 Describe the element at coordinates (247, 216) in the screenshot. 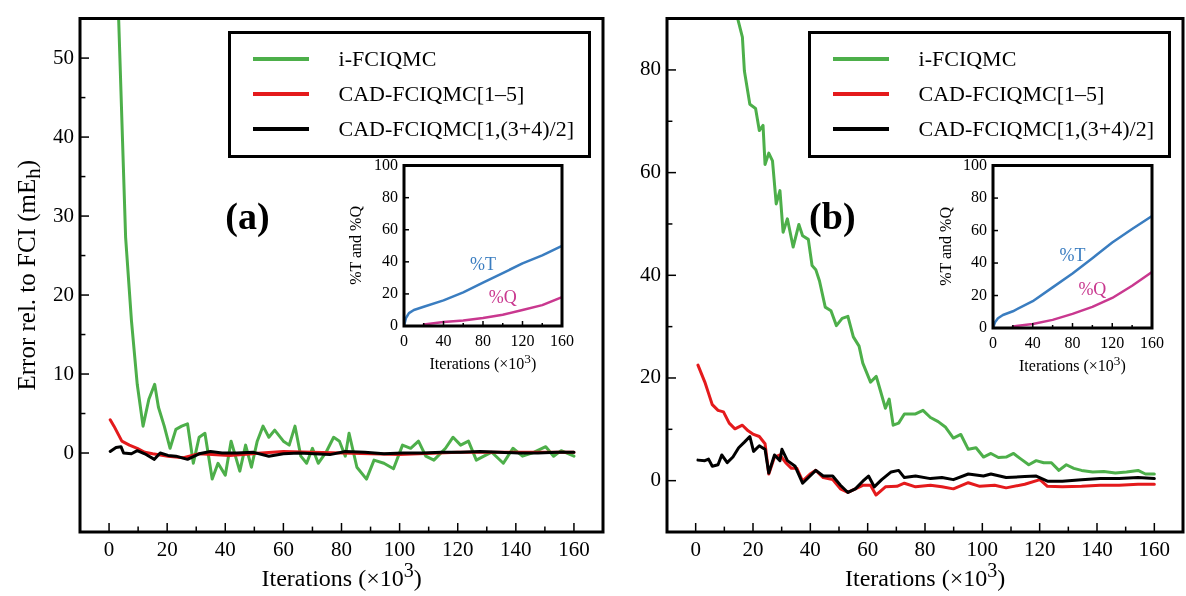

I see `annotation: (a)` at that location.